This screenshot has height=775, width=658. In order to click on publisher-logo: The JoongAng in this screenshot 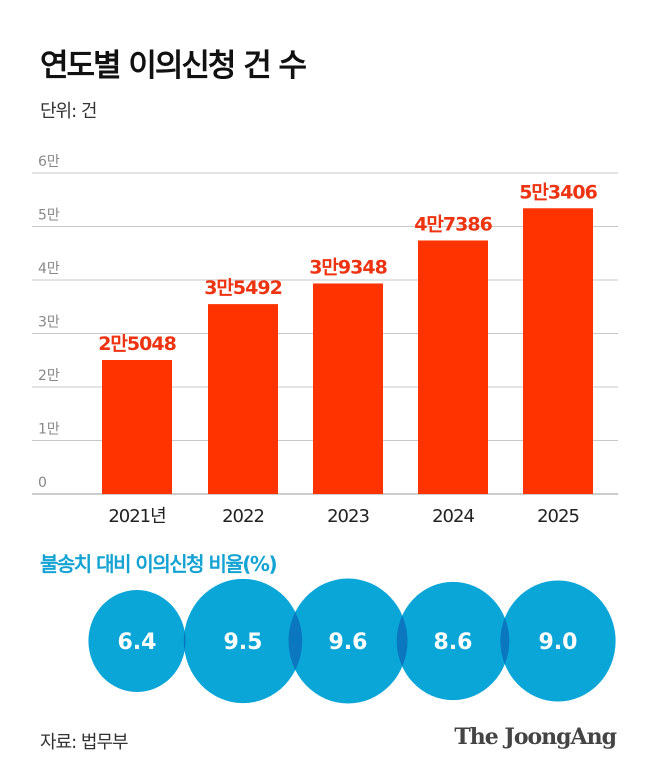, I will do `click(535, 737)`.